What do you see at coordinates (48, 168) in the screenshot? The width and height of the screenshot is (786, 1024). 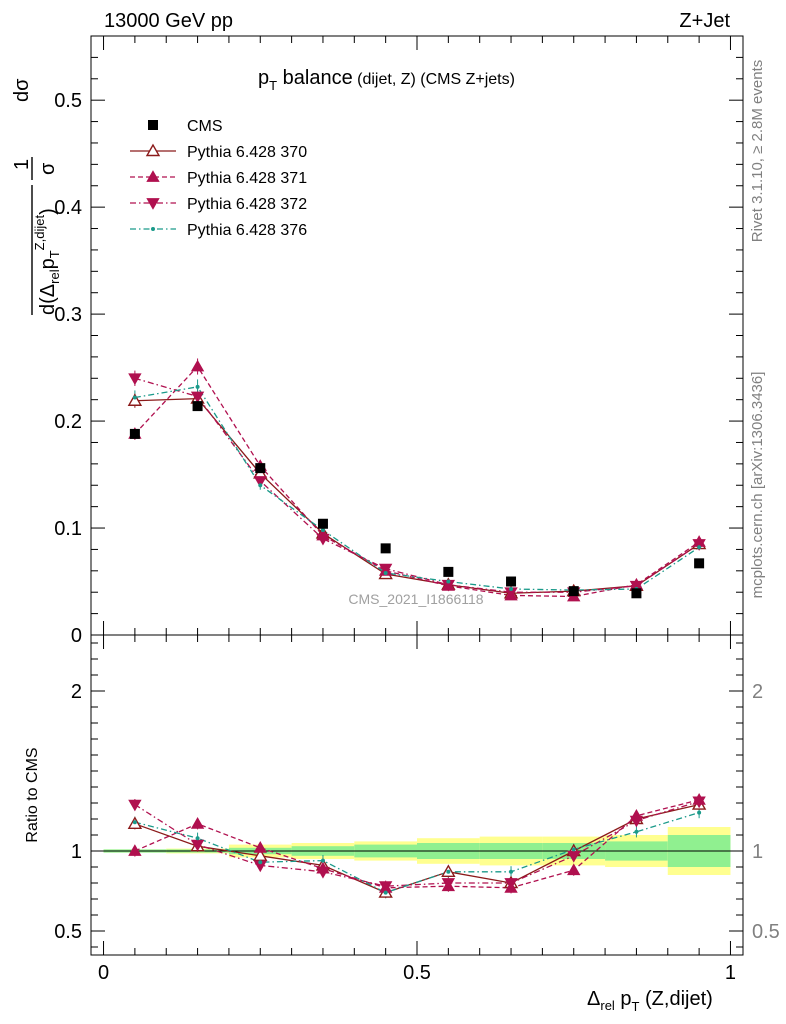 I see `y-label-sigma: σ` at bounding box center [48, 168].